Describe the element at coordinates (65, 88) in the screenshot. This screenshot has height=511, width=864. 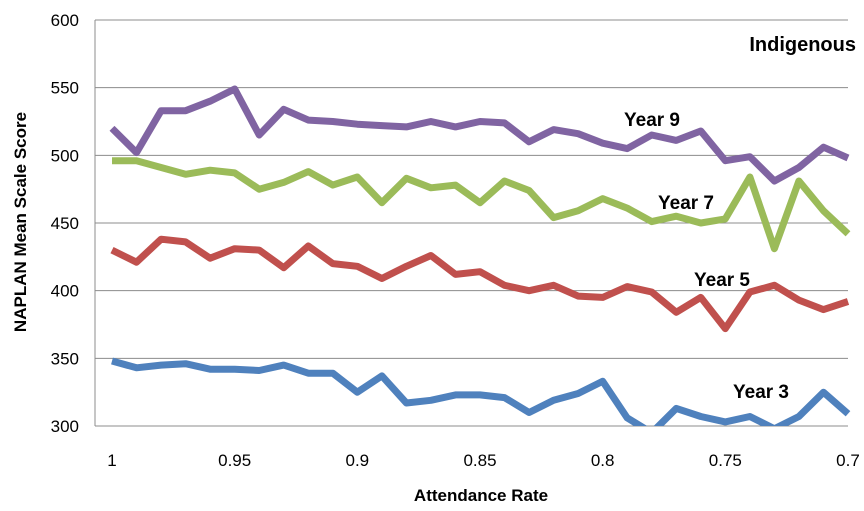
I see `y-tick-label: 550` at that location.